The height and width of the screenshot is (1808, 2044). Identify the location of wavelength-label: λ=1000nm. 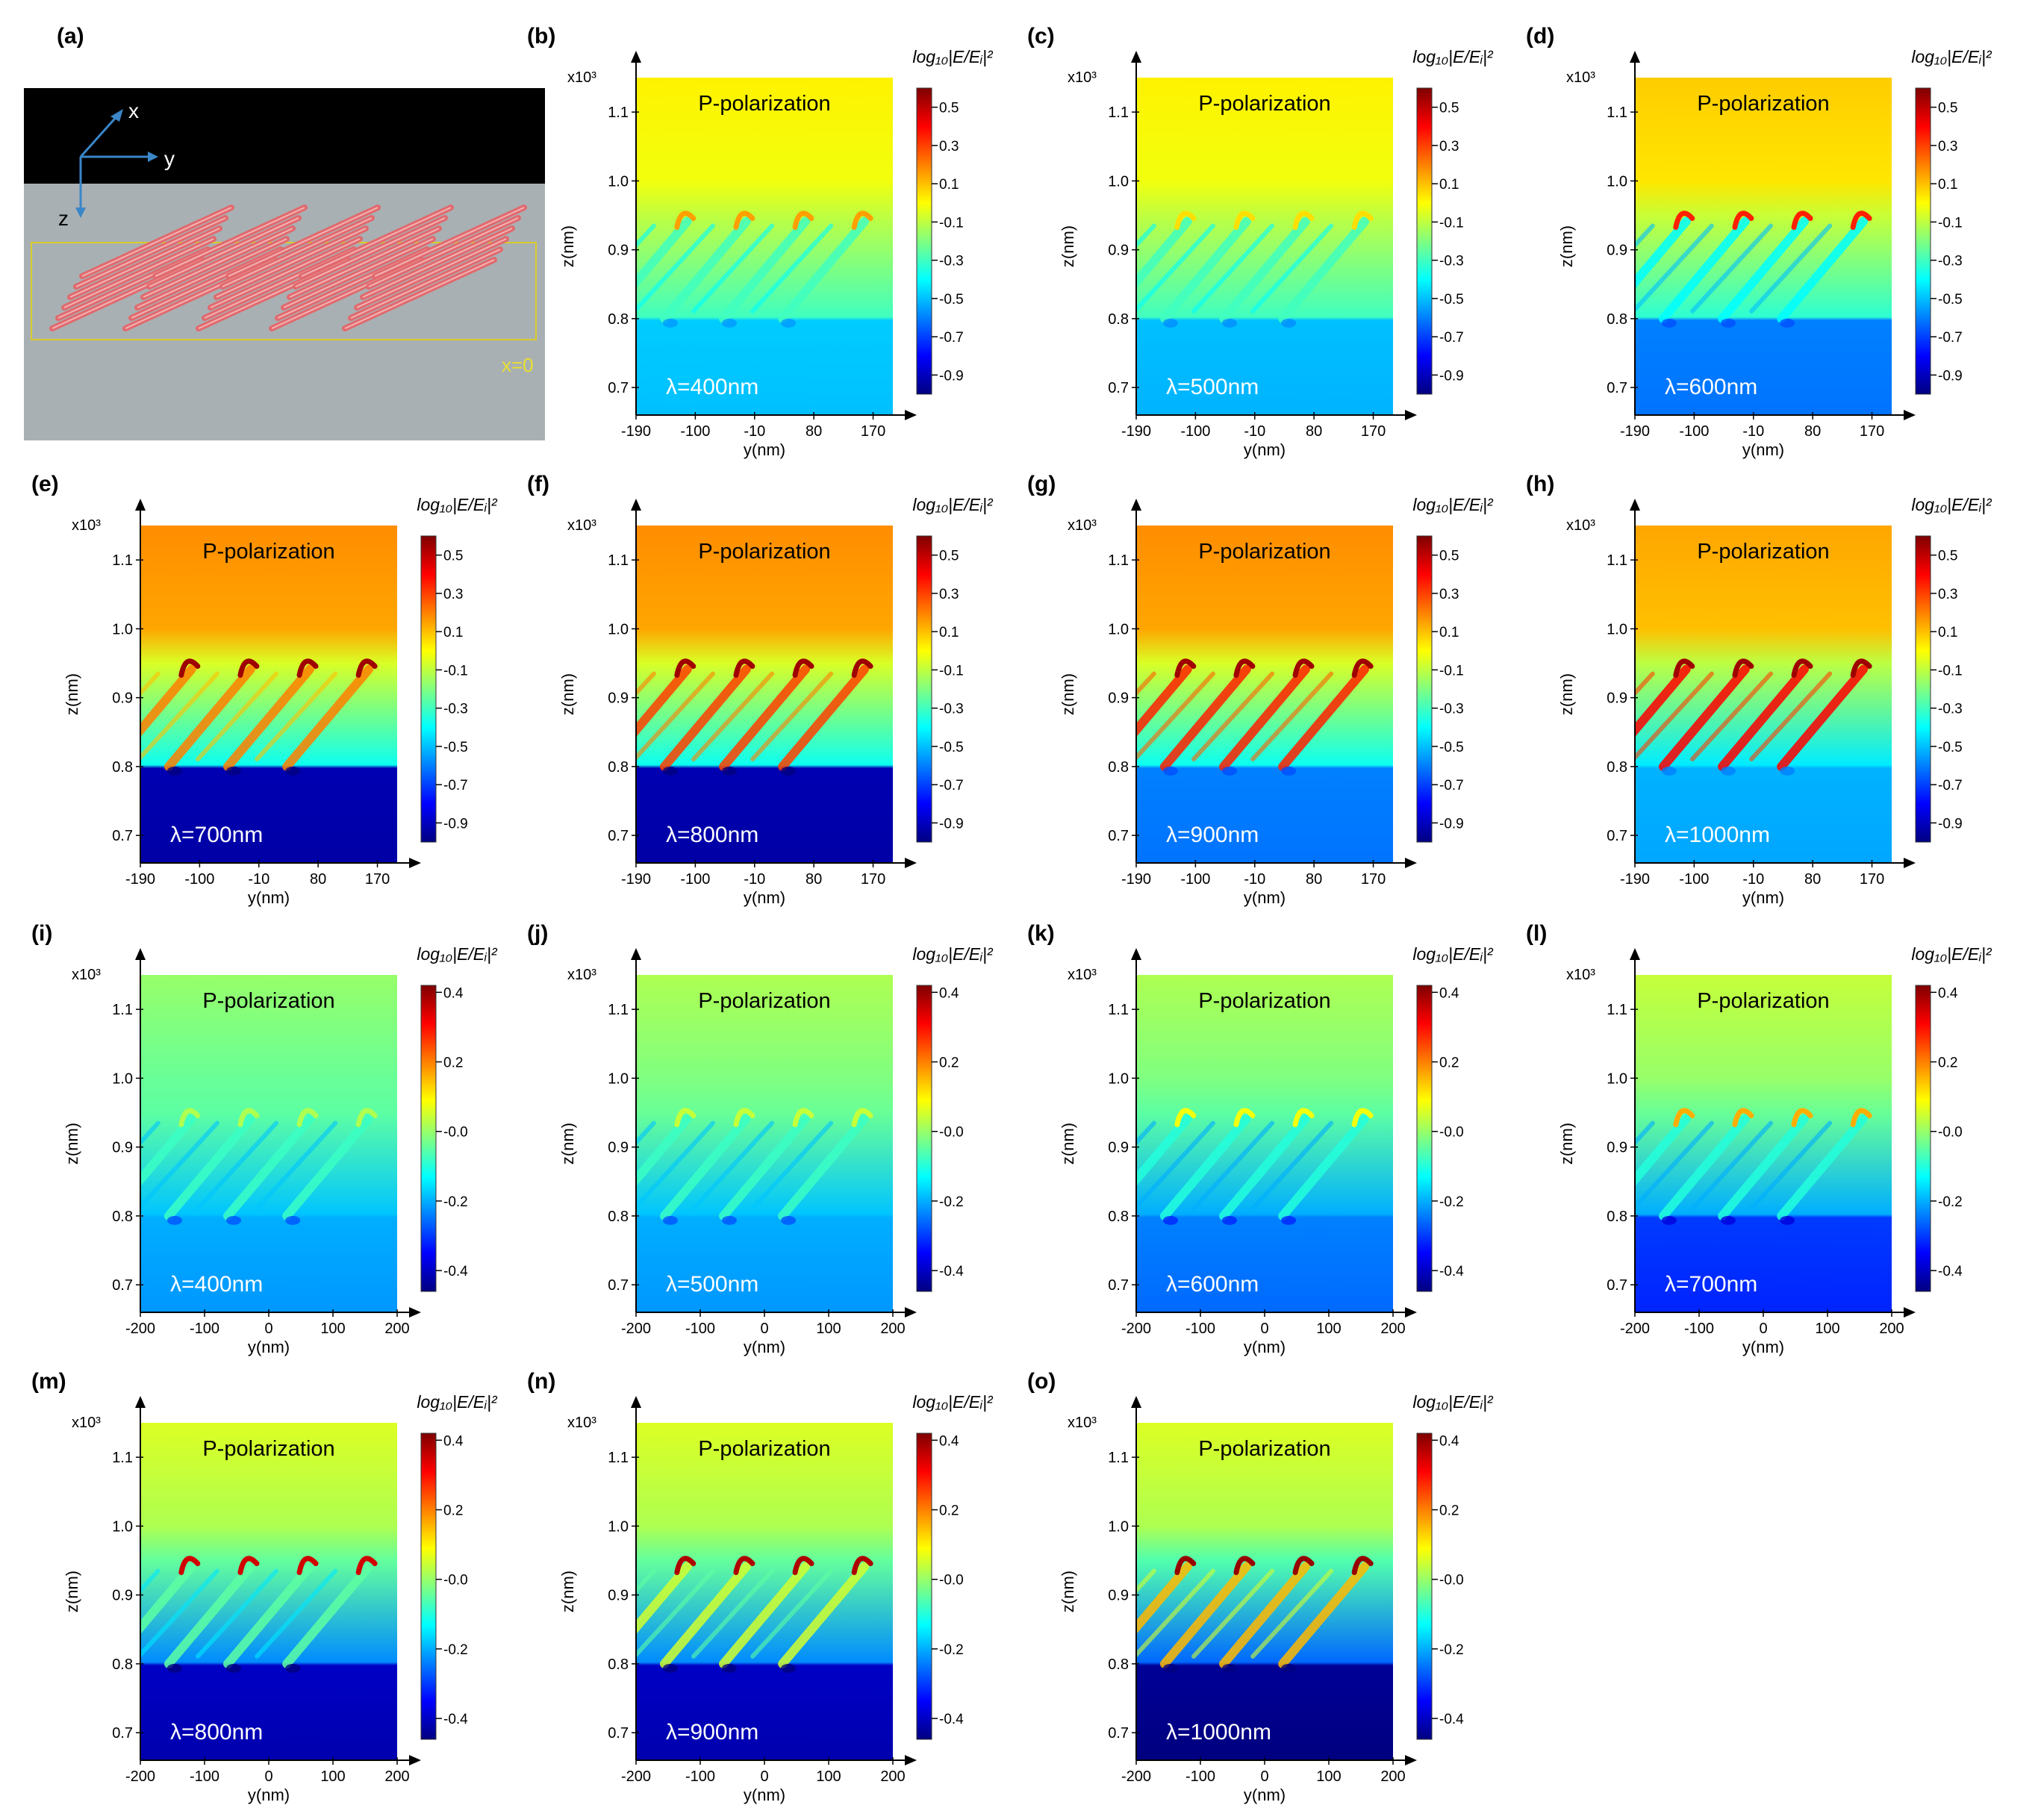
(1218, 1732).